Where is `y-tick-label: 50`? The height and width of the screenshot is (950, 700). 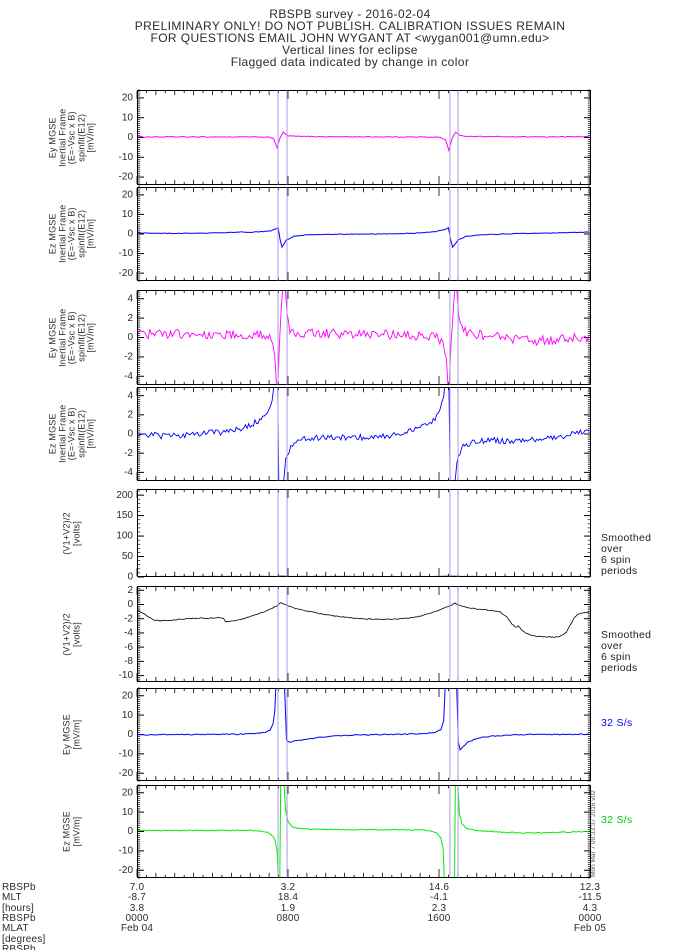
y-tick-label: 50 is located at coordinates (128, 556).